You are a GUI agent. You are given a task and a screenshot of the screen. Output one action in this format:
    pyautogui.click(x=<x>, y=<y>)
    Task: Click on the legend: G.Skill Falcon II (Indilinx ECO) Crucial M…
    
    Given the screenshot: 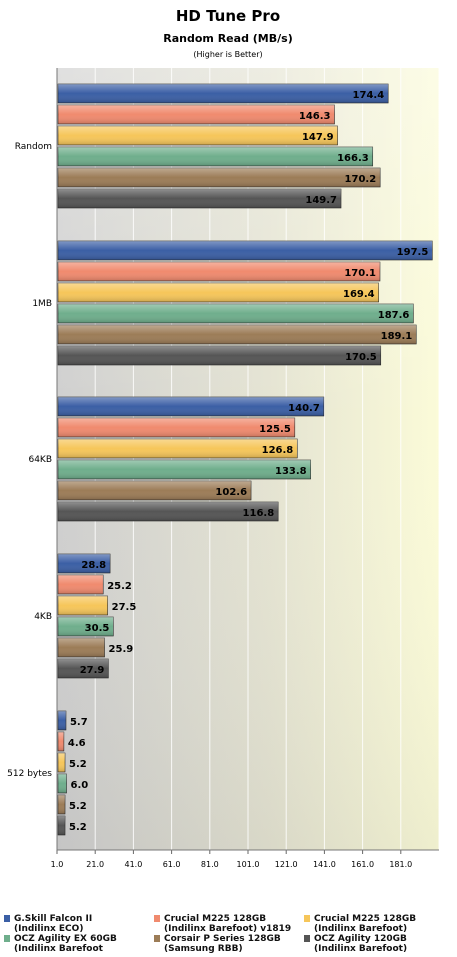 What is the action you would take?
    pyautogui.click(x=229, y=934)
    